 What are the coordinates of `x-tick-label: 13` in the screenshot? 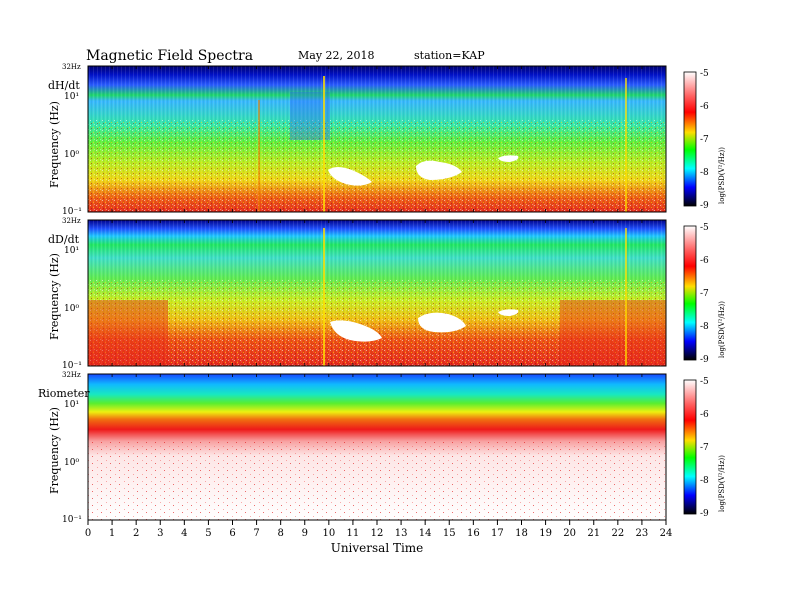 It's located at (401, 533).